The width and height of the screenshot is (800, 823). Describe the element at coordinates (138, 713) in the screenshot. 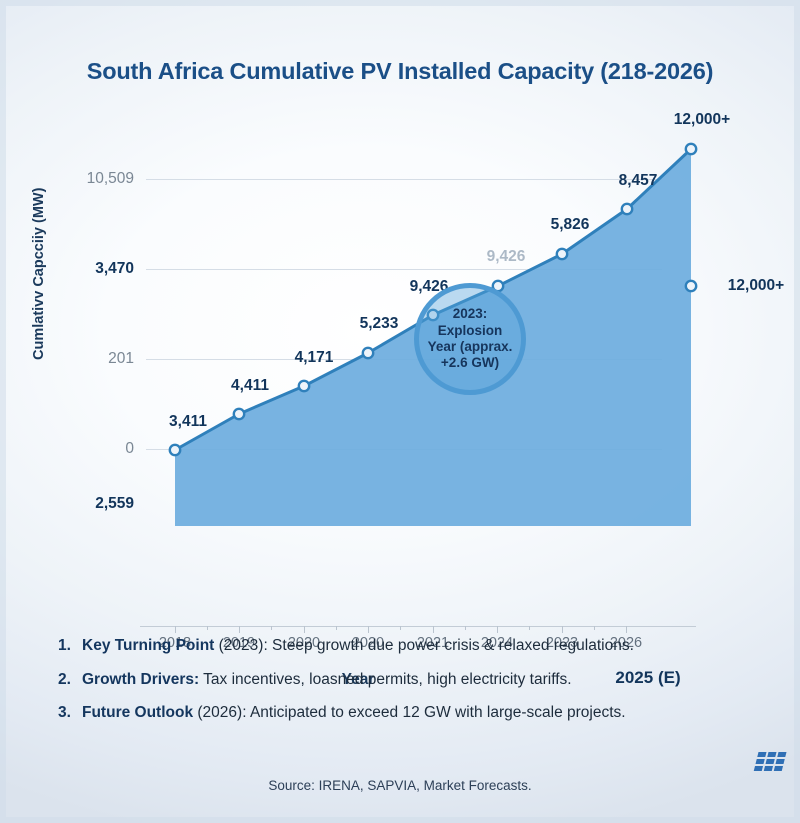

I see `list-item-lead: Future Outlook` at that location.